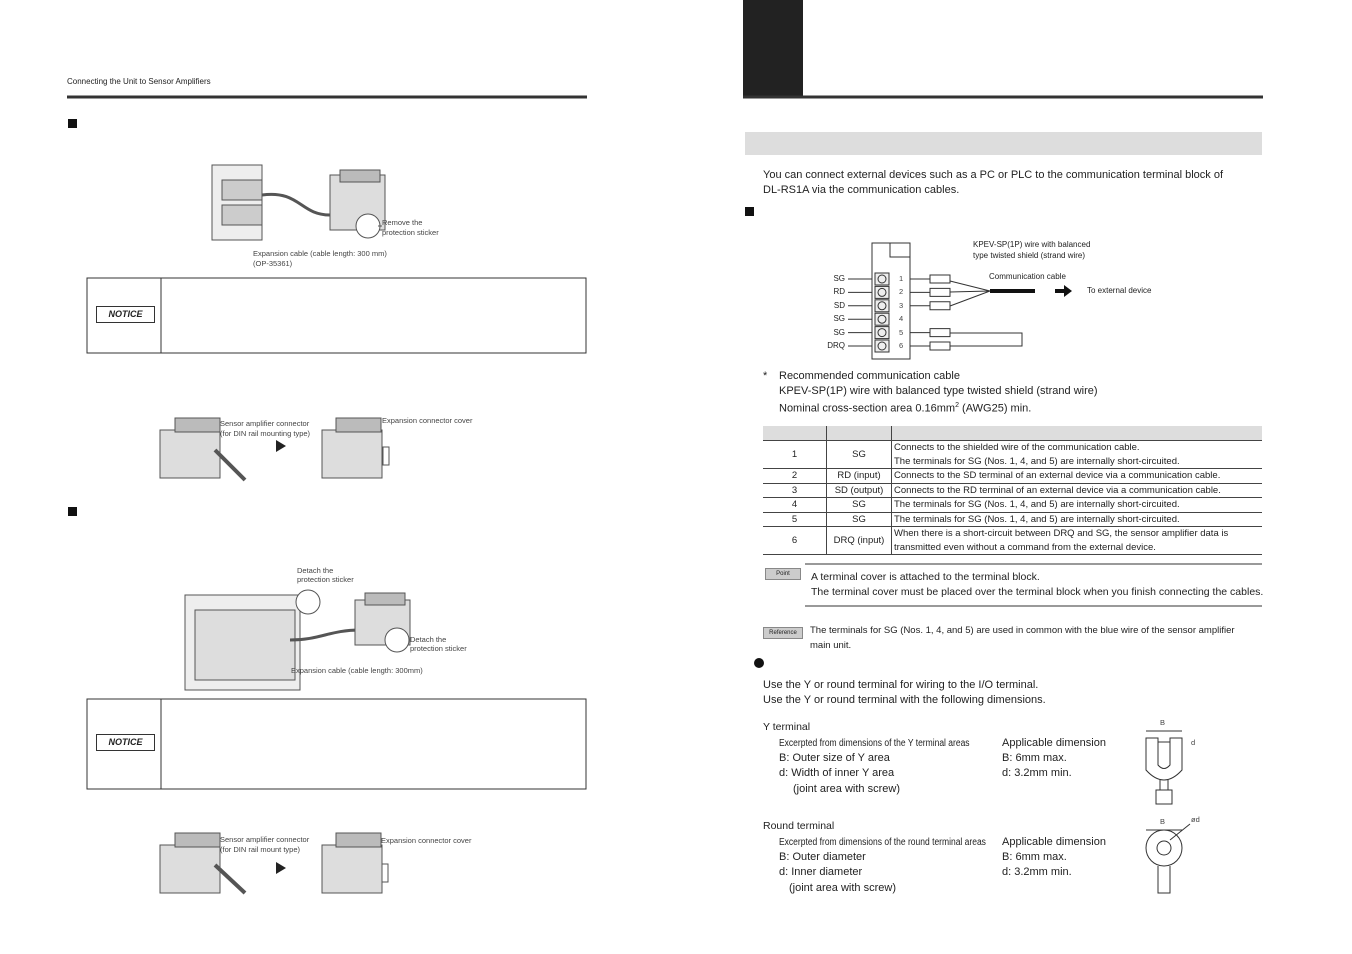  I want to click on running-header: Connecting the Unit to Sensor Amplifiers, so click(139, 81).